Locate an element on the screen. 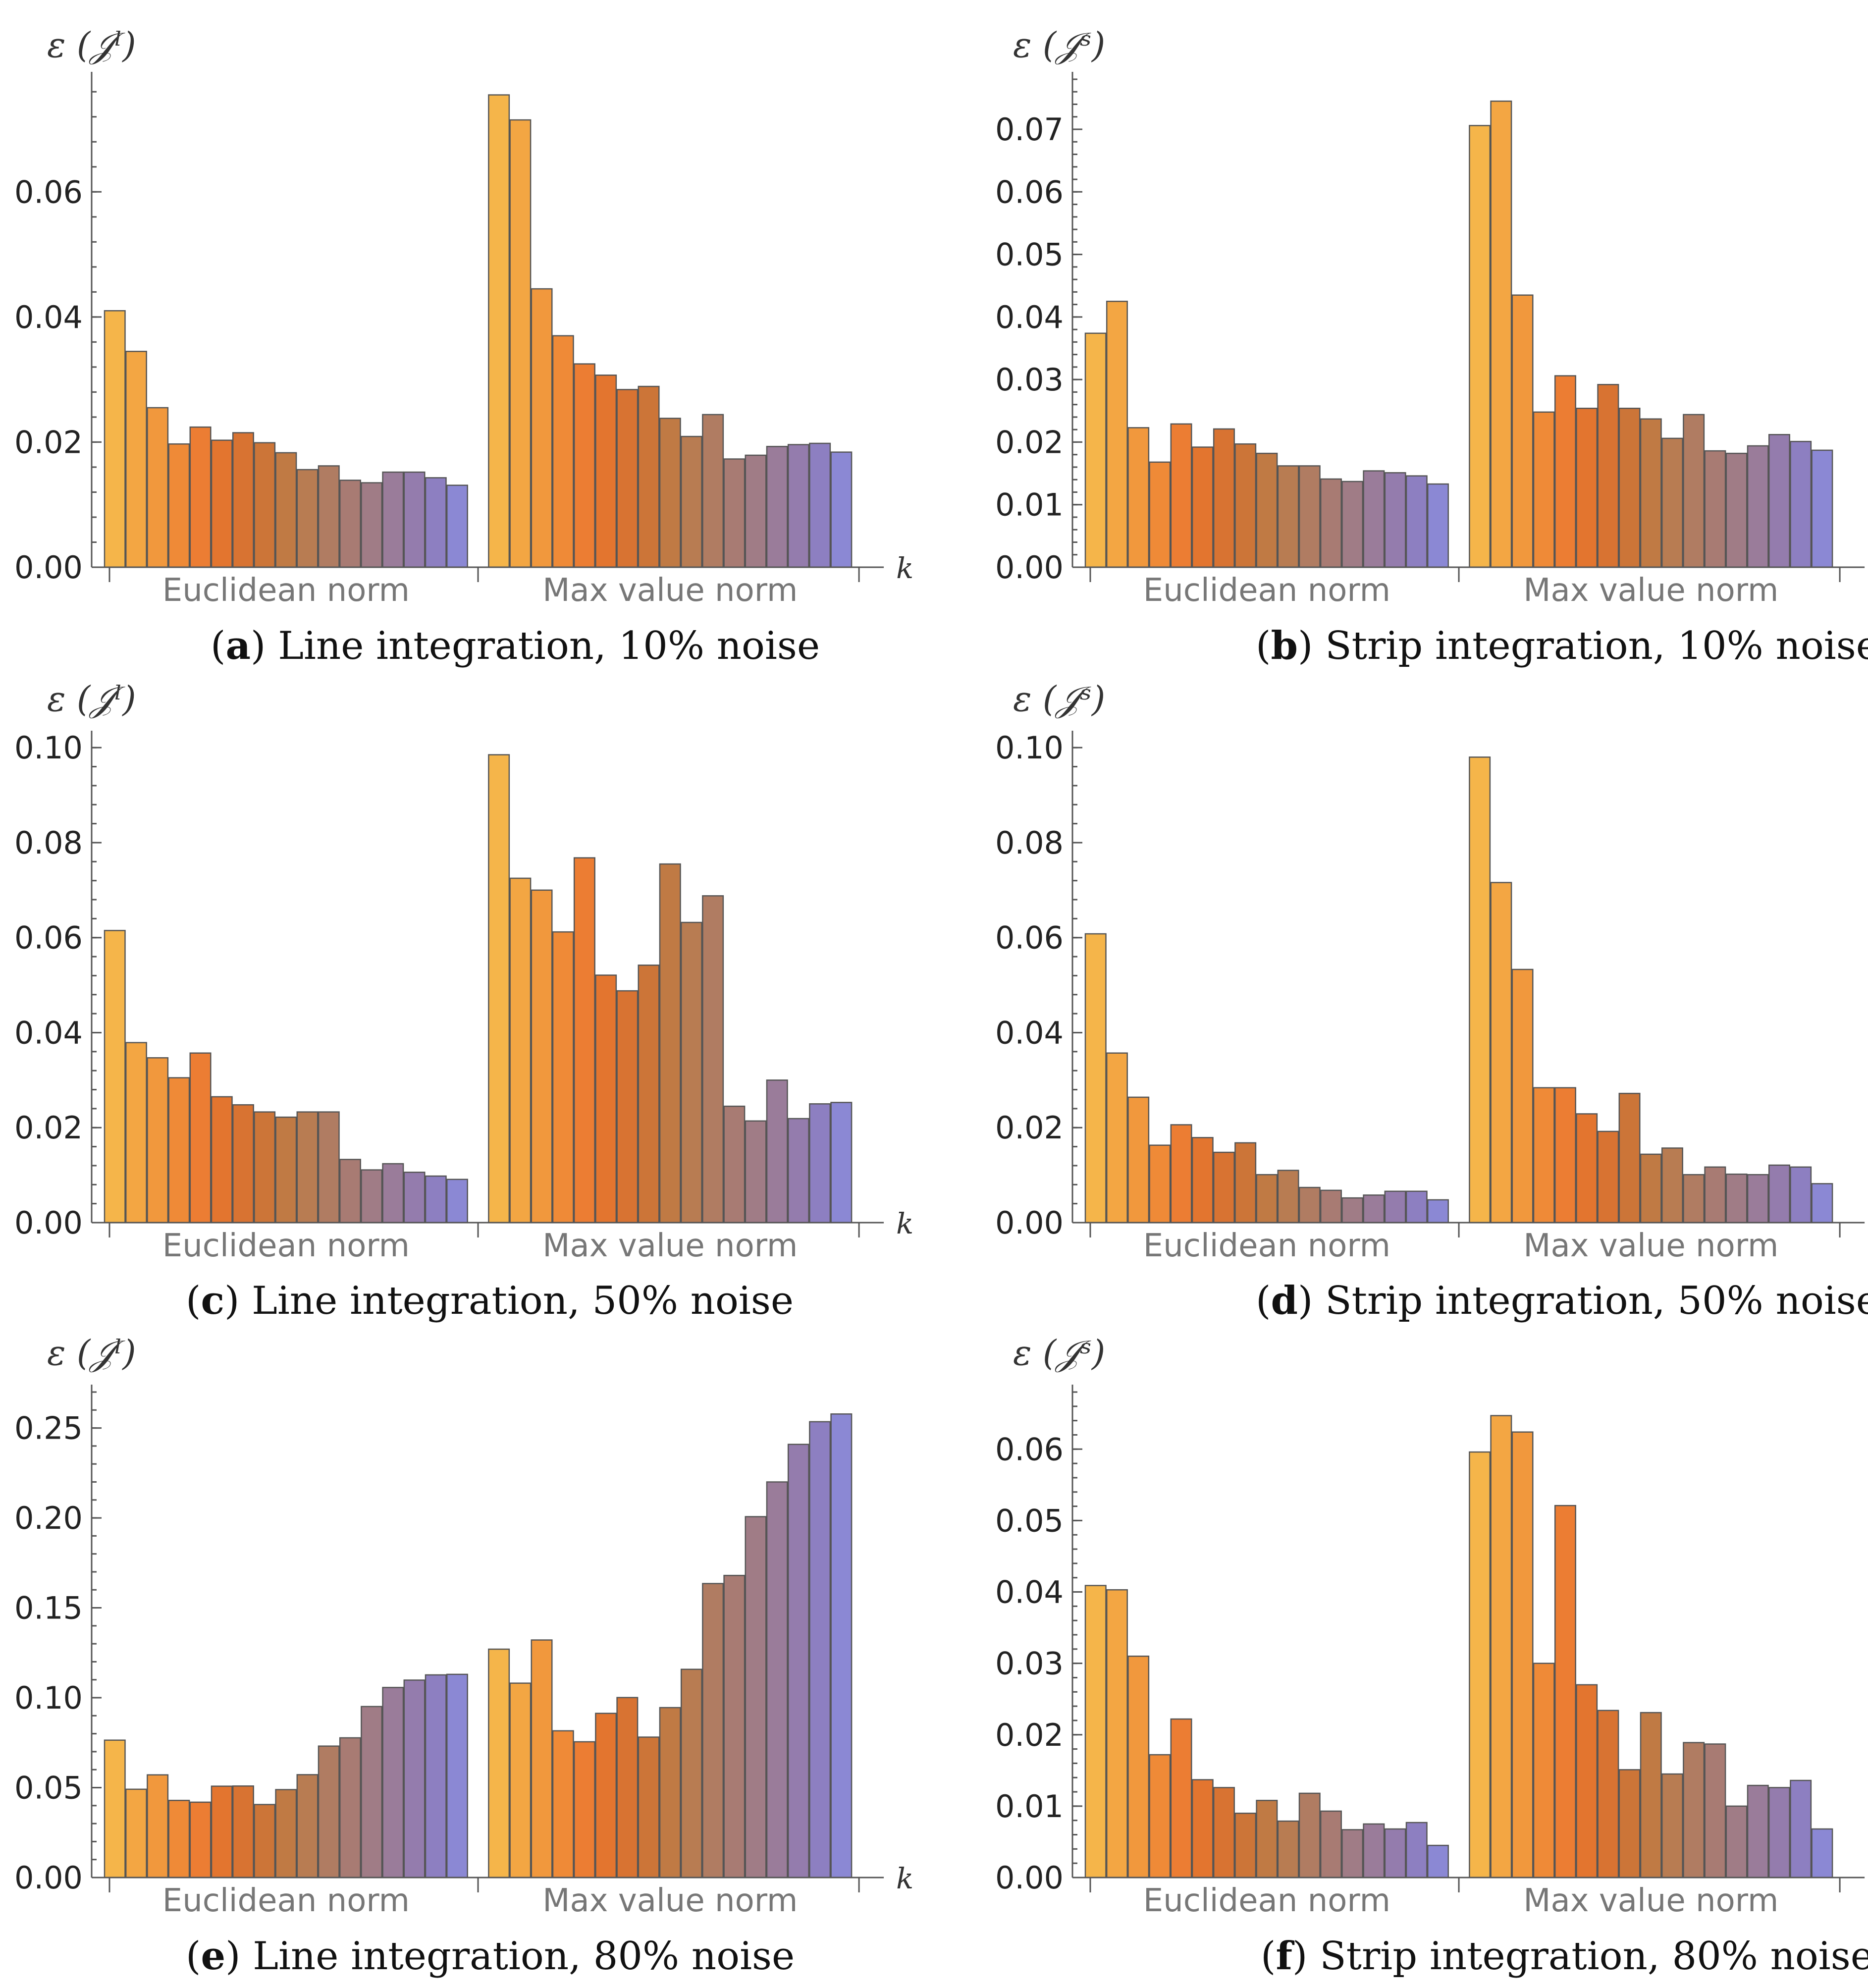 The width and height of the screenshot is (1868, 1988). y-tick-label: 0.25 is located at coordinates (48, 1428).